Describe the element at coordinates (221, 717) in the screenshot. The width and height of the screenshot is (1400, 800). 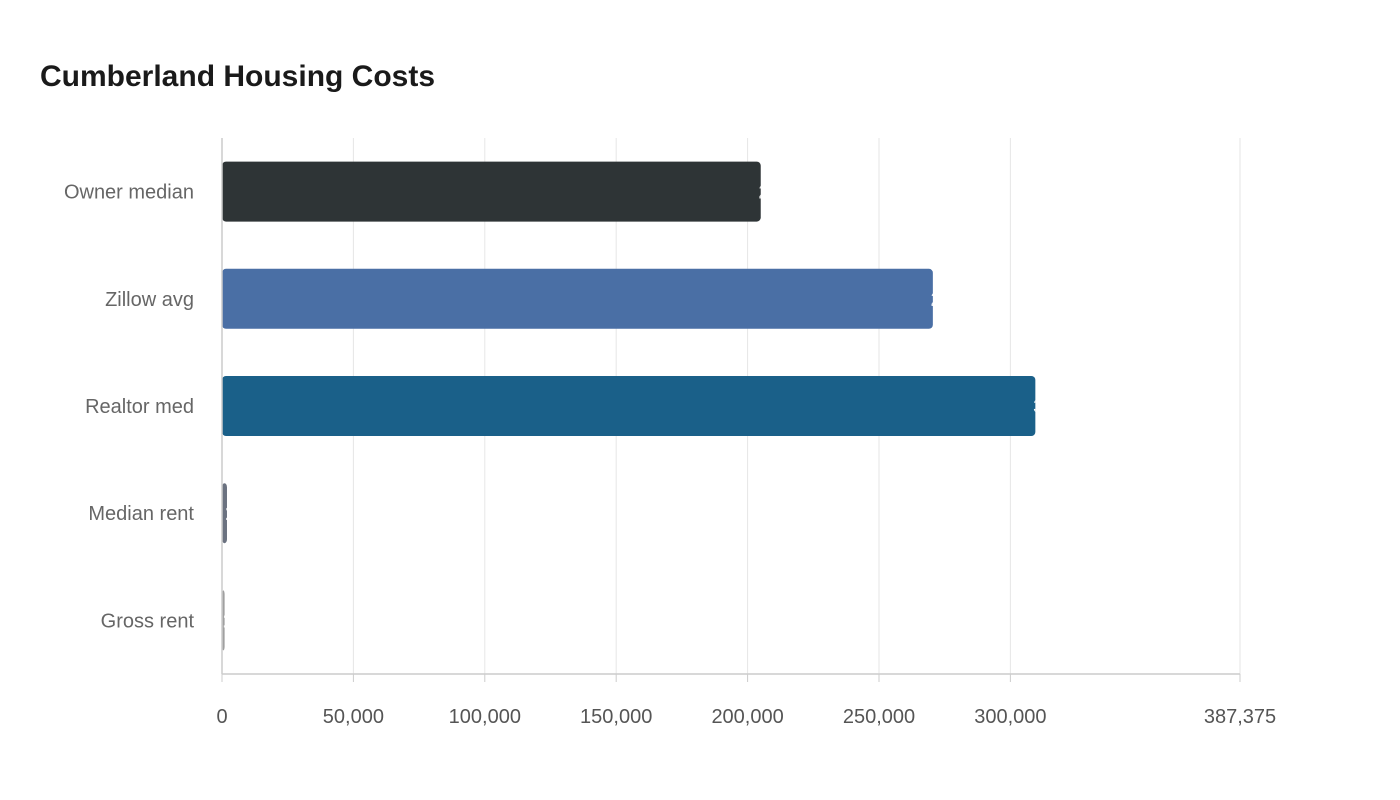
I see `x-tick-label: 0` at that location.